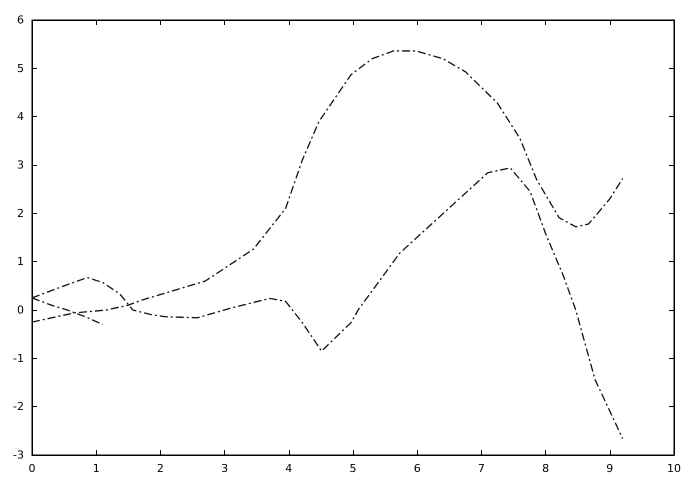  What do you see at coordinates (353, 468) in the screenshot?
I see `x-tick-label: 5` at bounding box center [353, 468].